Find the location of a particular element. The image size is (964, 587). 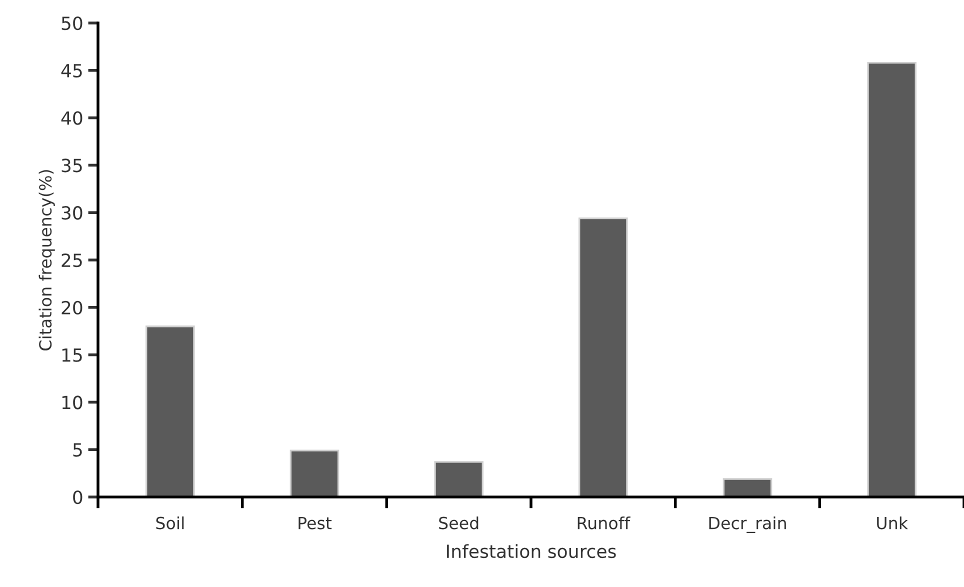

y-tick-label: 20 is located at coordinates (72, 307).